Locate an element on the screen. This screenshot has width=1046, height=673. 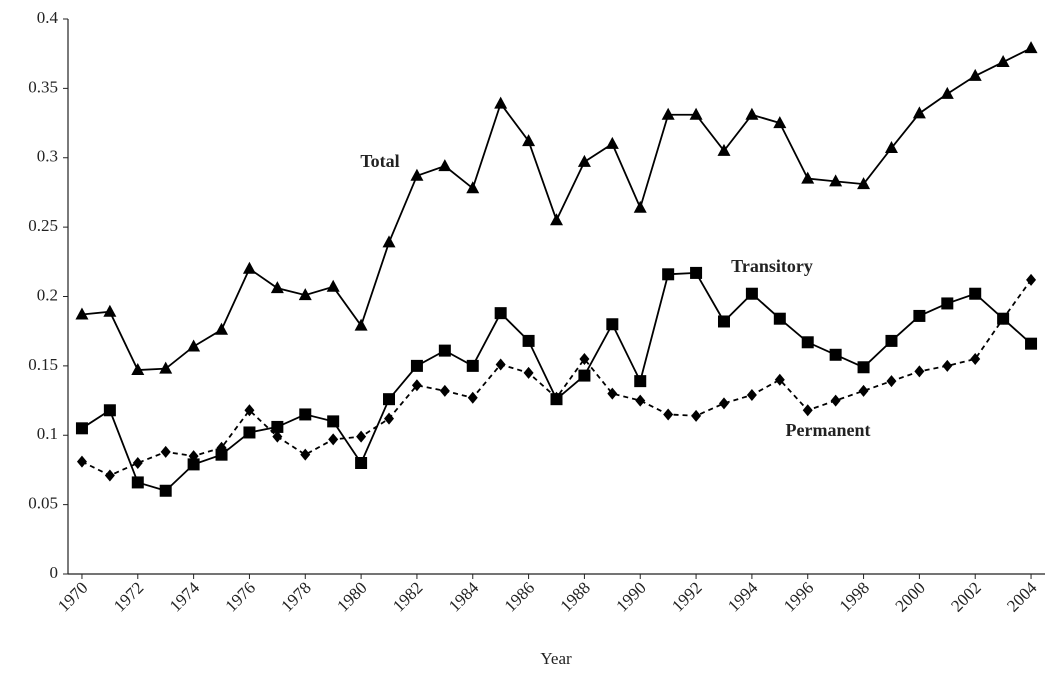
y-tick-label: 0.1 is located at coordinates (47, 433).